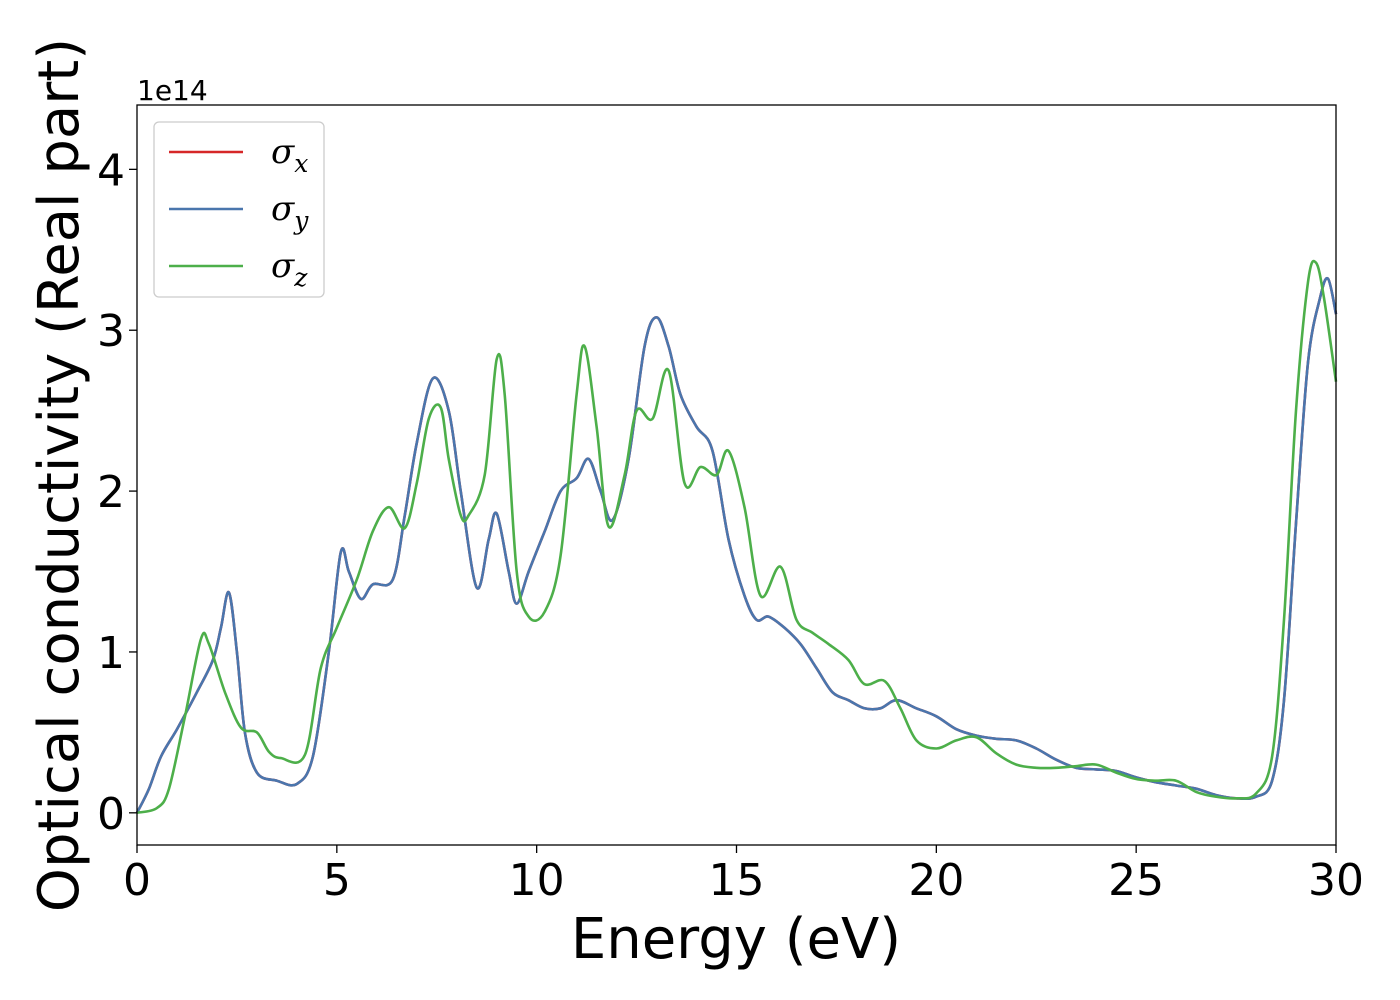 This screenshot has width=1400, height=1000. I want to click on legend-label-z: σz, so click(289, 269).